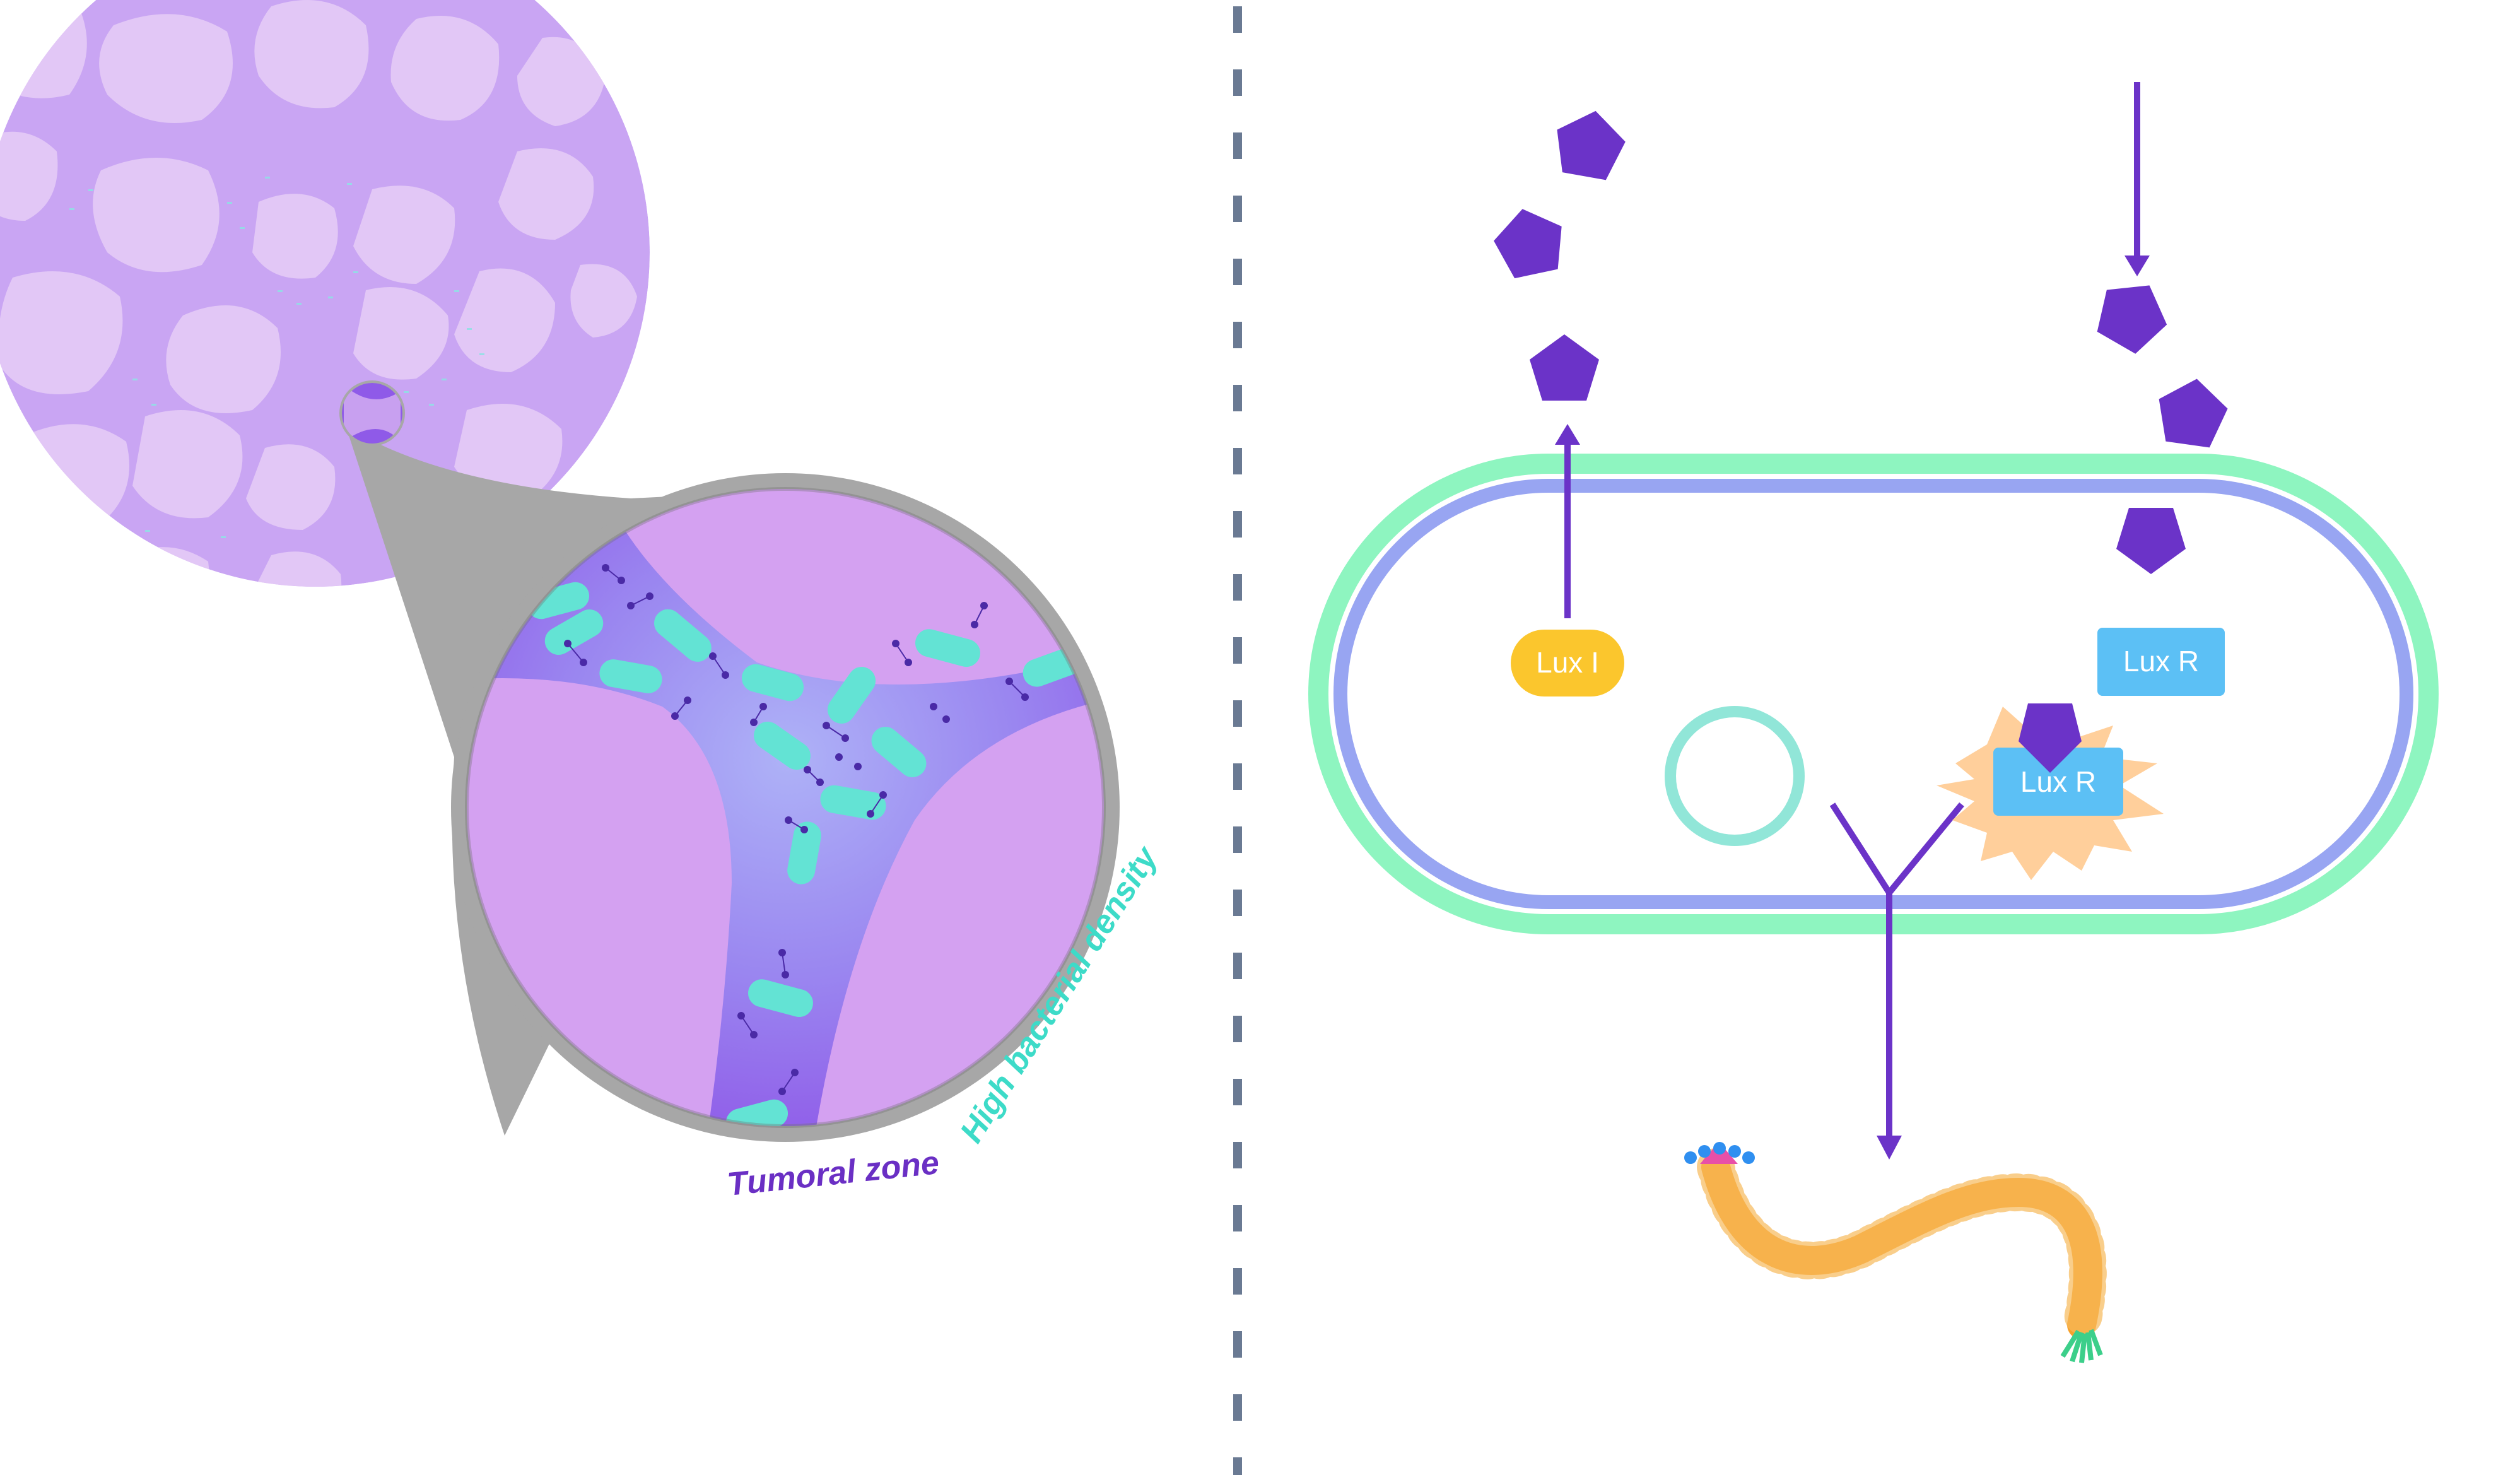 This screenshot has width=2520, height=1475. I want to click on expressed-protein, so click(1895, 1252).